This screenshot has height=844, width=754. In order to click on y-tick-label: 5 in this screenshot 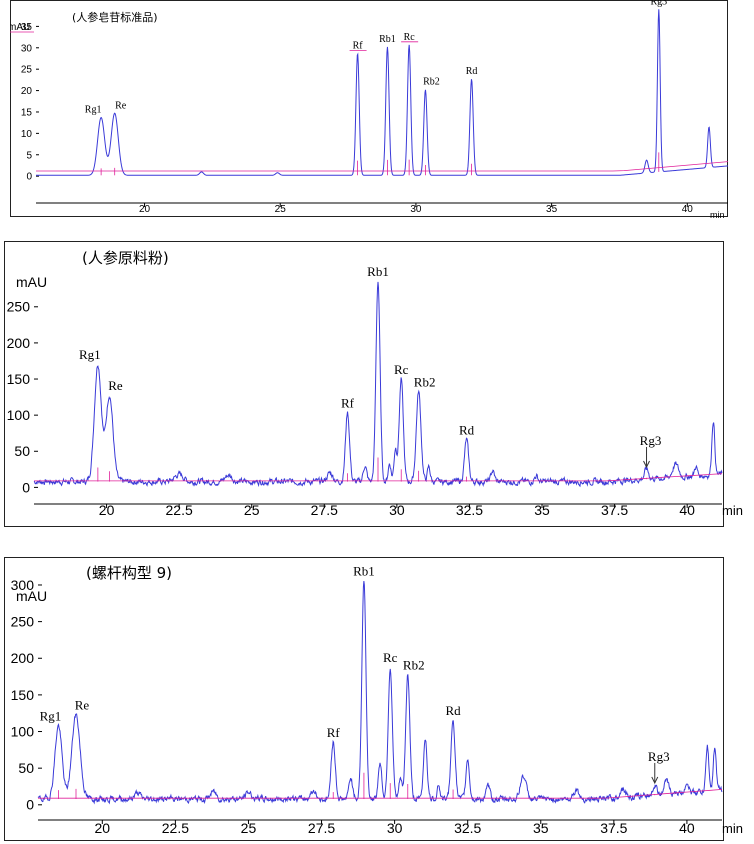, I will do `click(29, 155)`.